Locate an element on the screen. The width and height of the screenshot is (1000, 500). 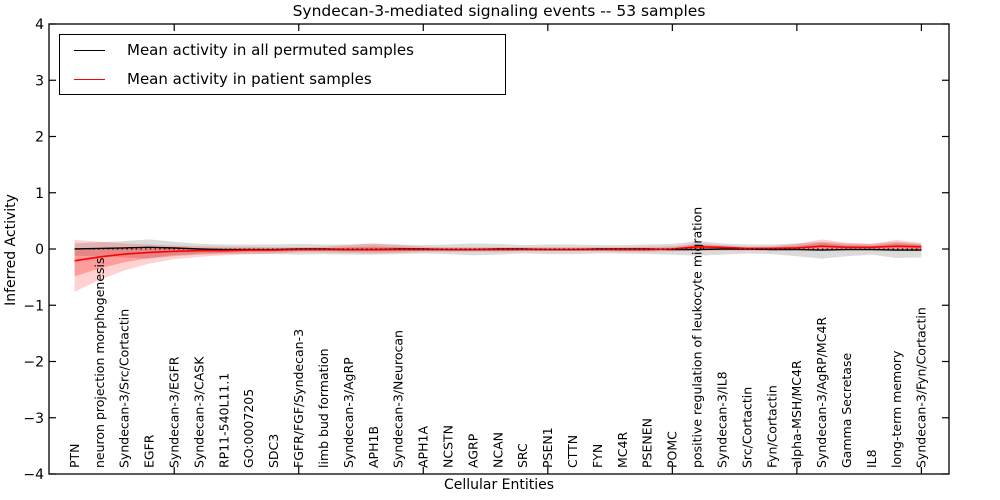
x-tick-label: Syndecan-3/AgRP/MC4R is located at coordinates (821, 392).